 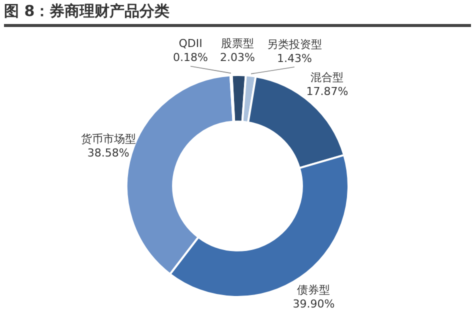 What do you see at coordinates (190, 57) in the screenshot?
I see `data-label: 0.18%` at bounding box center [190, 57].